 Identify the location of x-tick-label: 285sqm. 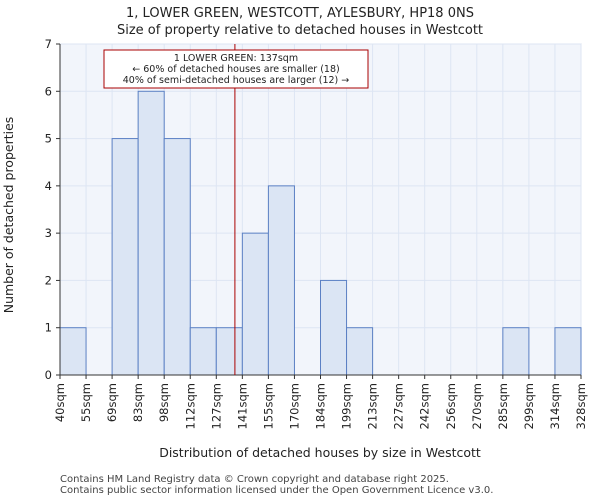
(503, 406).